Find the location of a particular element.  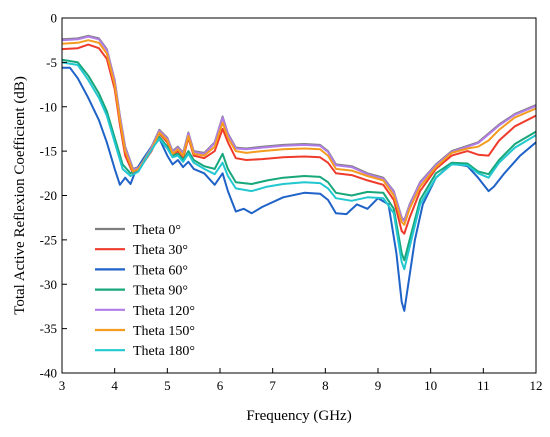

x-tick-label: 3 is located at coordinates (62, 385).